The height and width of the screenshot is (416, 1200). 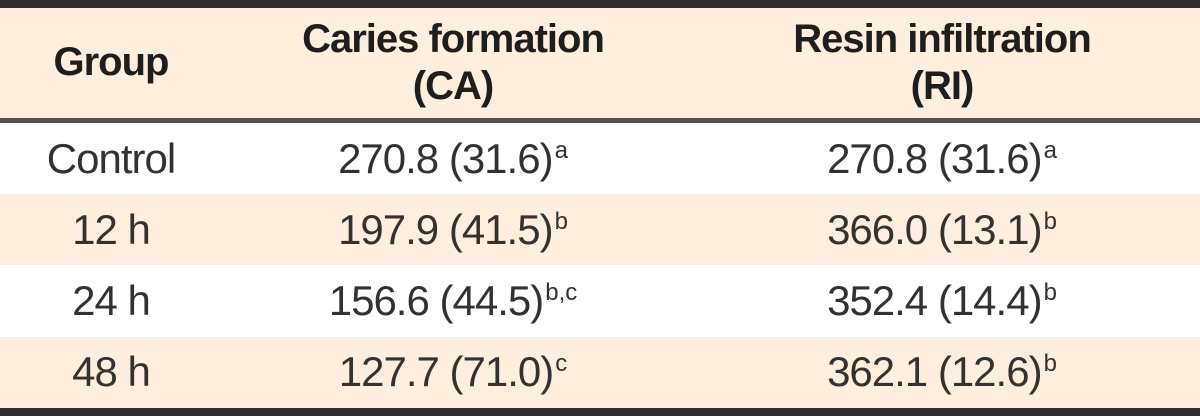 I want to click on significance-superscript: c, so click(x=561, y=364).